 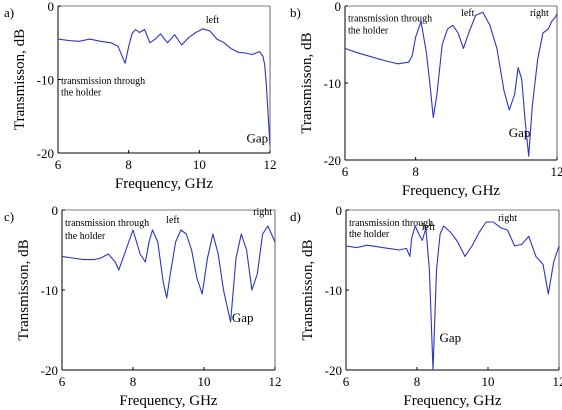 I want to click on panel-3-y-axis-label: Transmisson, dB, so click(x=24, y=289).